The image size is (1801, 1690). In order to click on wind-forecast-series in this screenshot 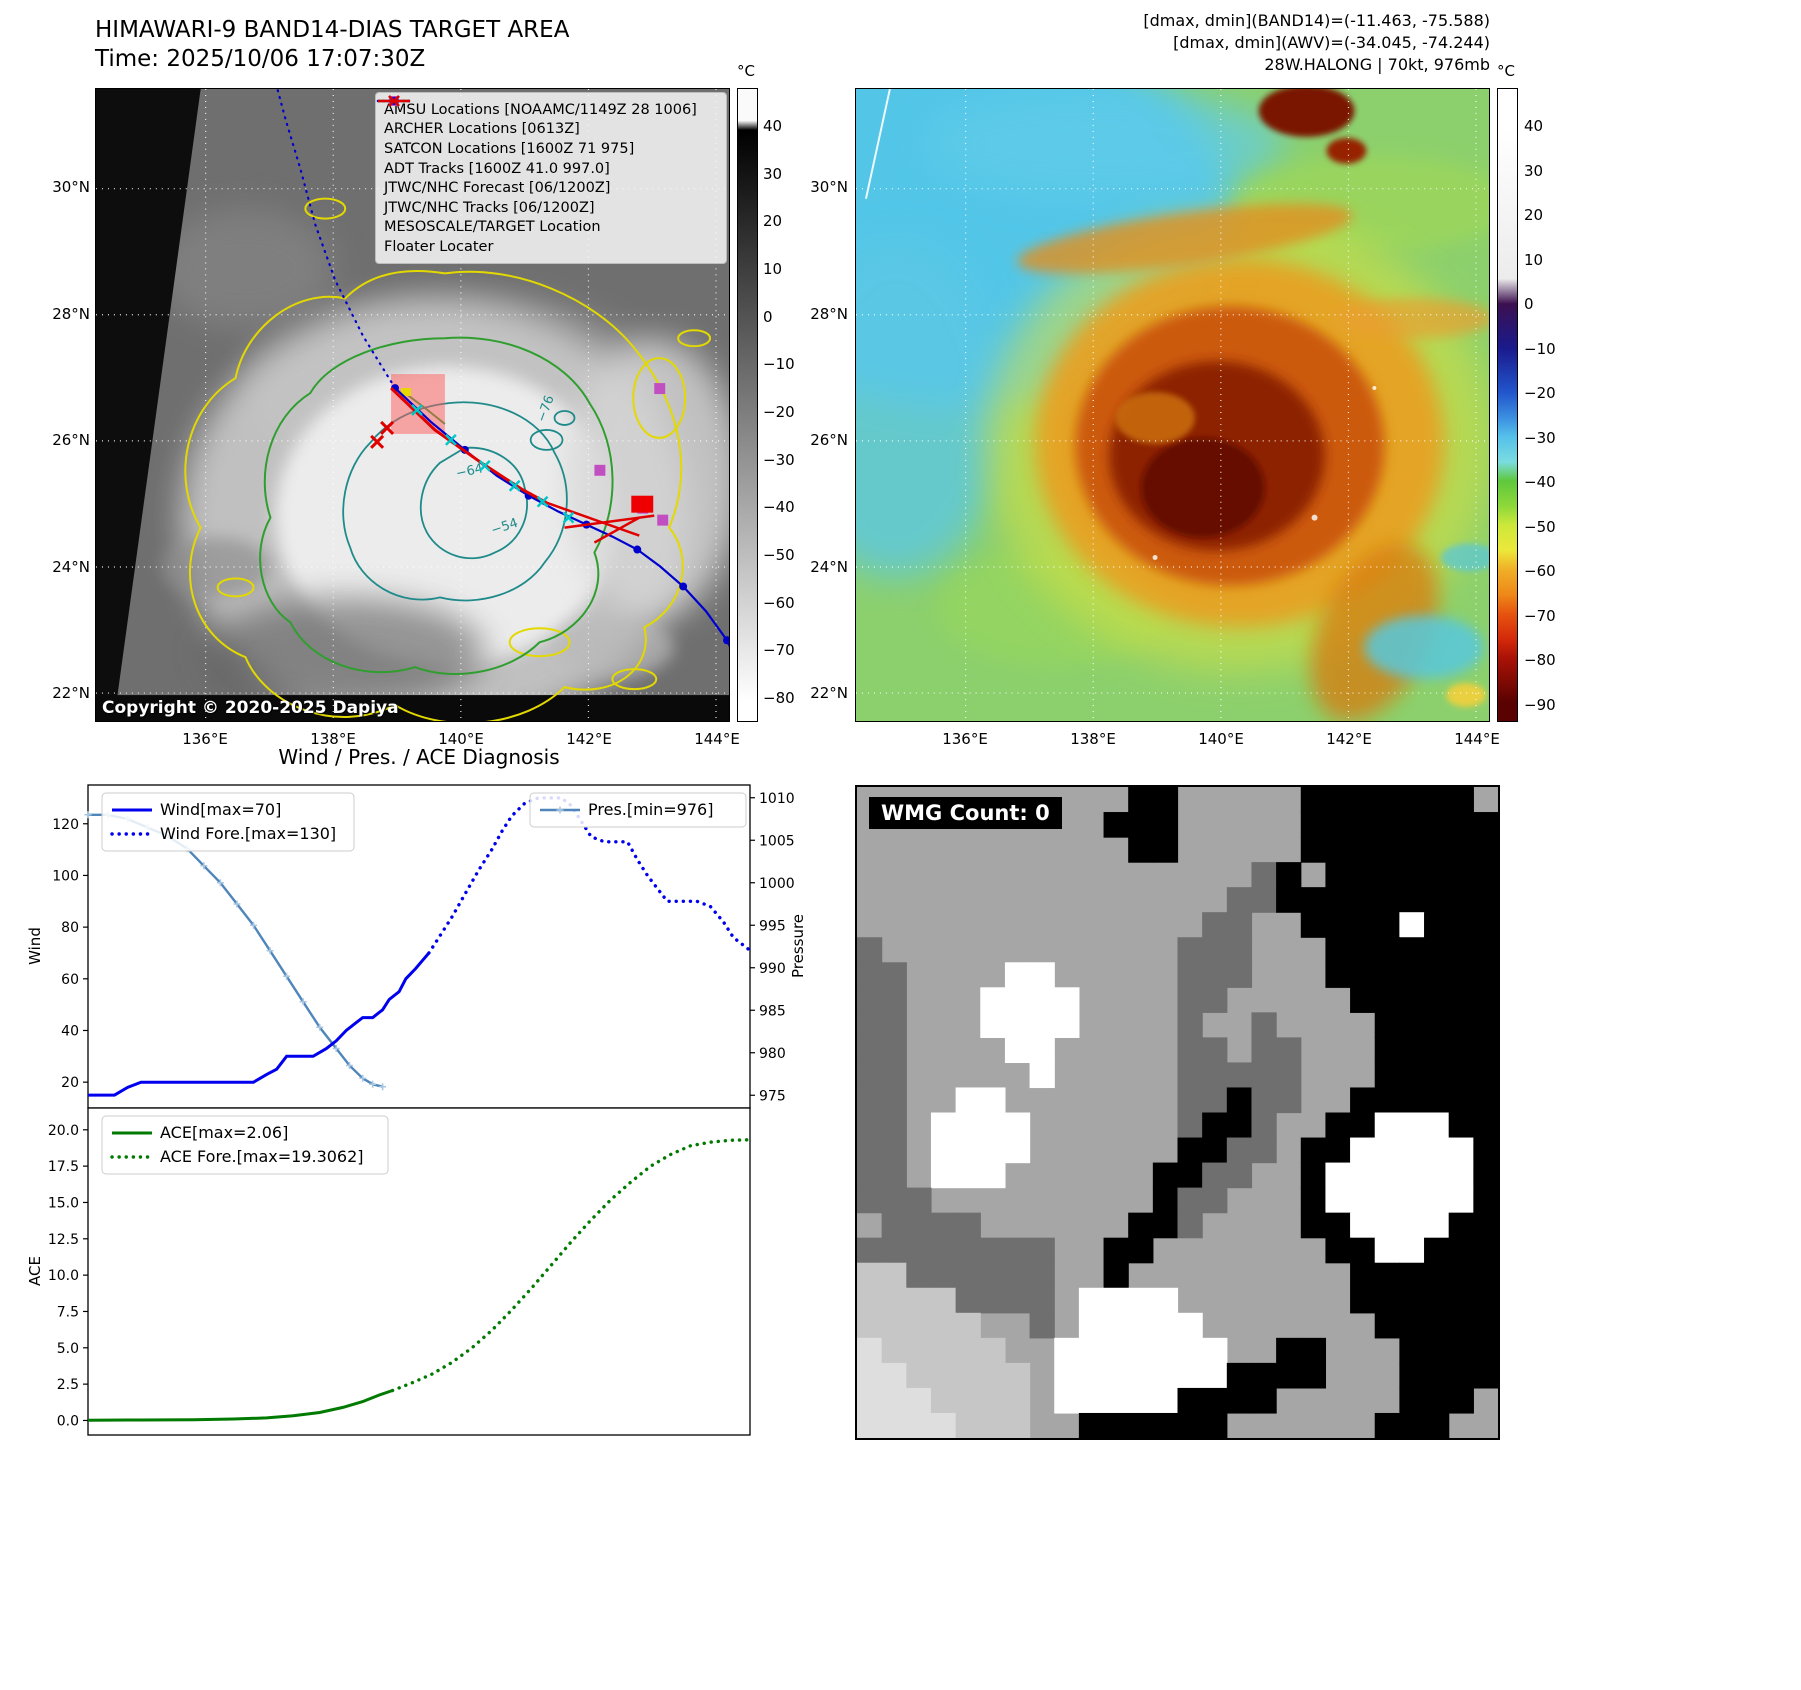, I will do `click(589, 875)`.